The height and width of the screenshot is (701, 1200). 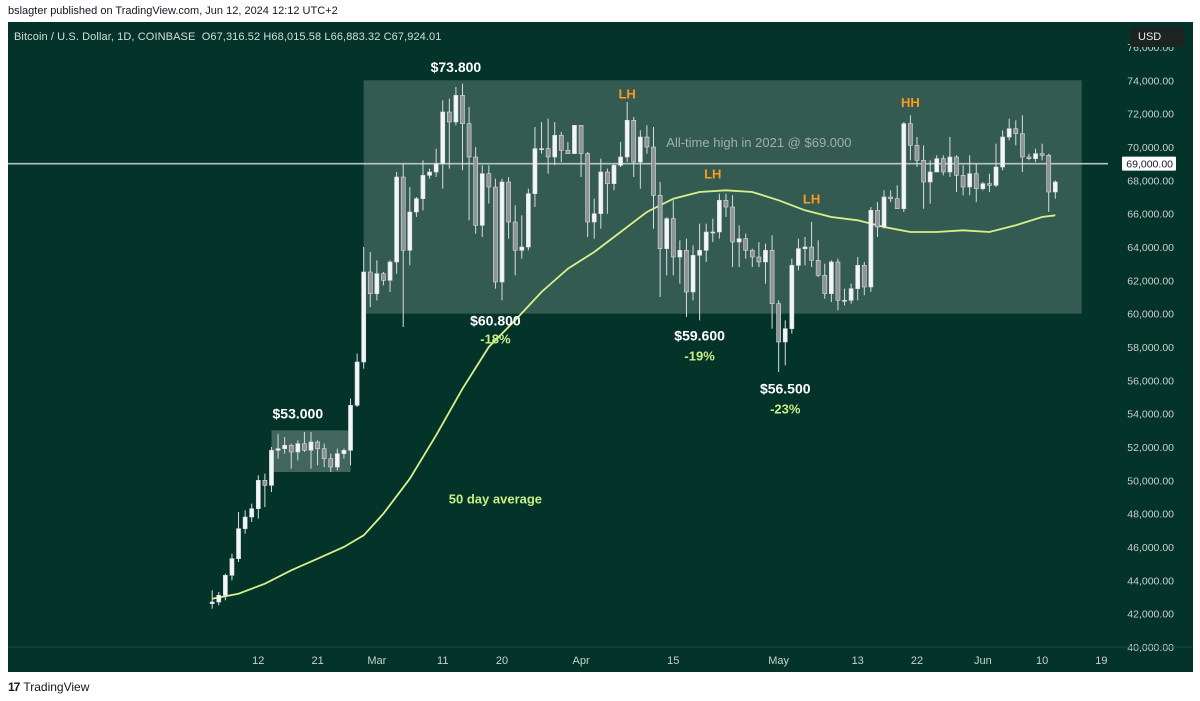 What do you see at coordinates (1150, 515) in the screenshot?
I see `y-tick-label: 48,000.00` at bounding box center [1150, 515].